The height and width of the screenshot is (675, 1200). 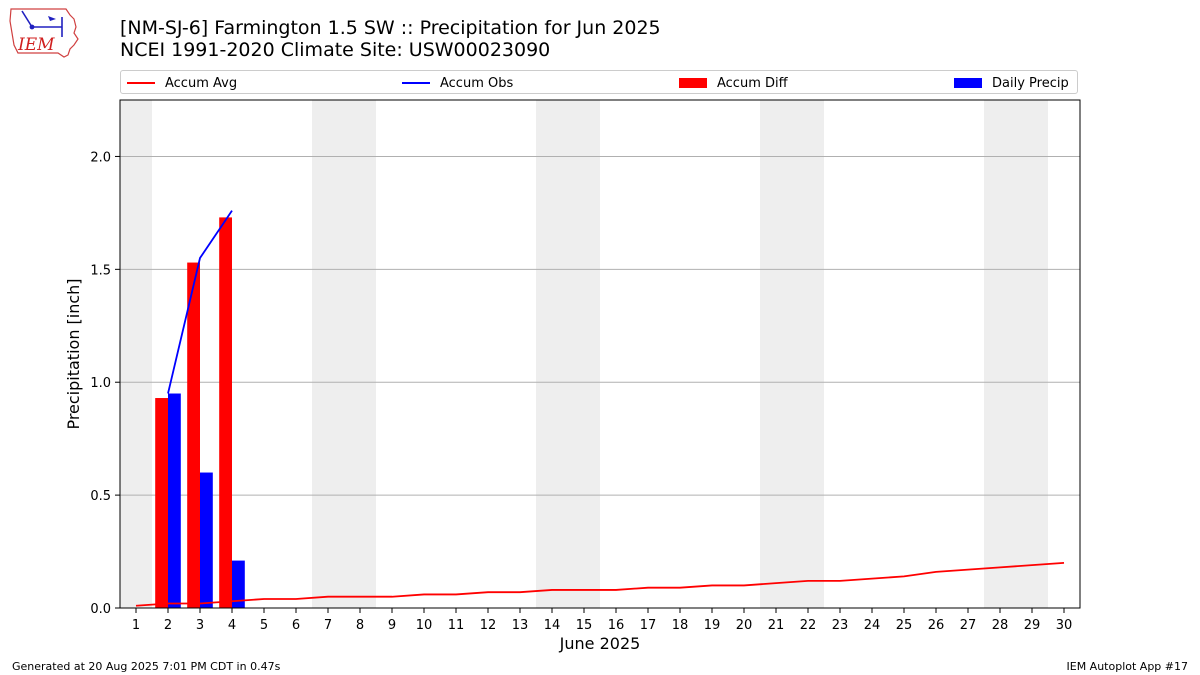 I want to click on x-tick-label: 11, so click(x=456, y=625).